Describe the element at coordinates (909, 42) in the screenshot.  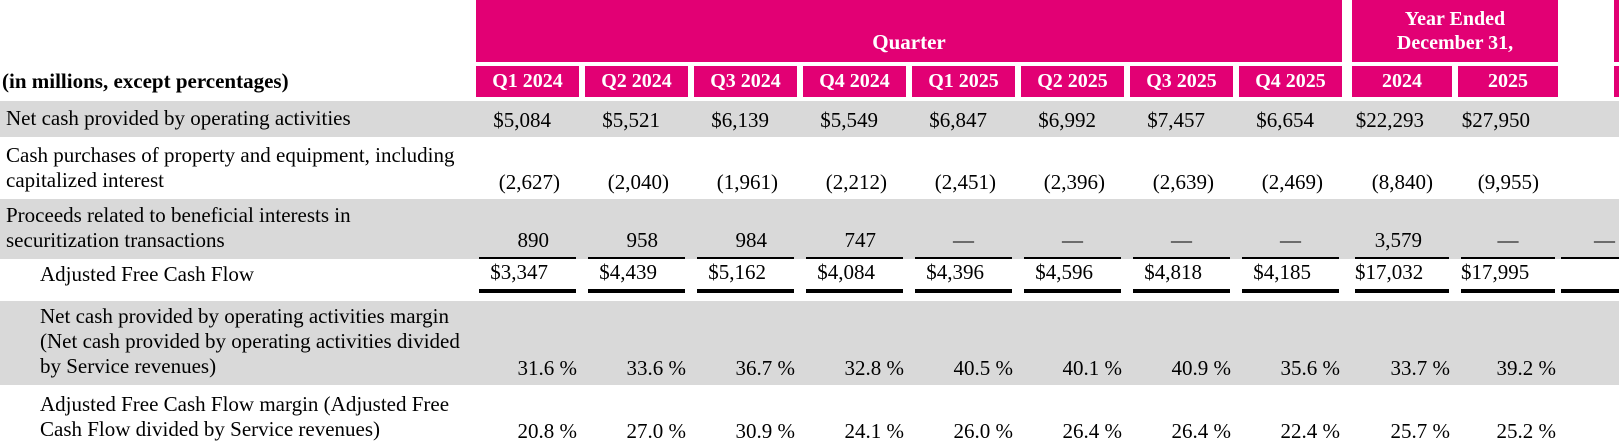
I see `quarter-group-label: Quarter` at that location.